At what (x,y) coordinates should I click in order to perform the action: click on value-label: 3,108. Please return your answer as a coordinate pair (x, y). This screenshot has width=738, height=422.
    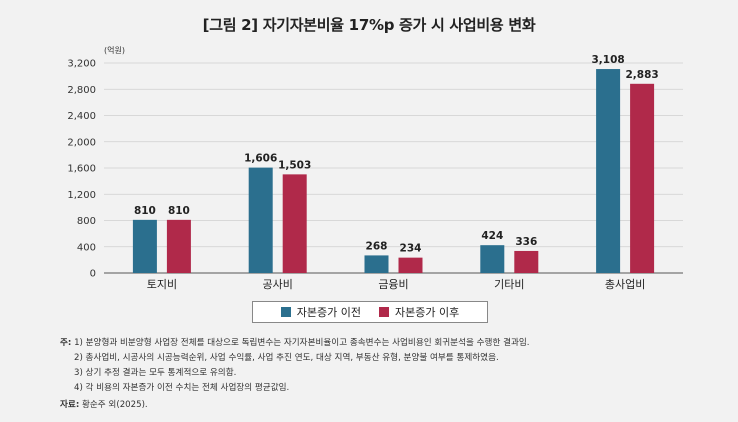
    Looking at the image, I should click on (607, 60).